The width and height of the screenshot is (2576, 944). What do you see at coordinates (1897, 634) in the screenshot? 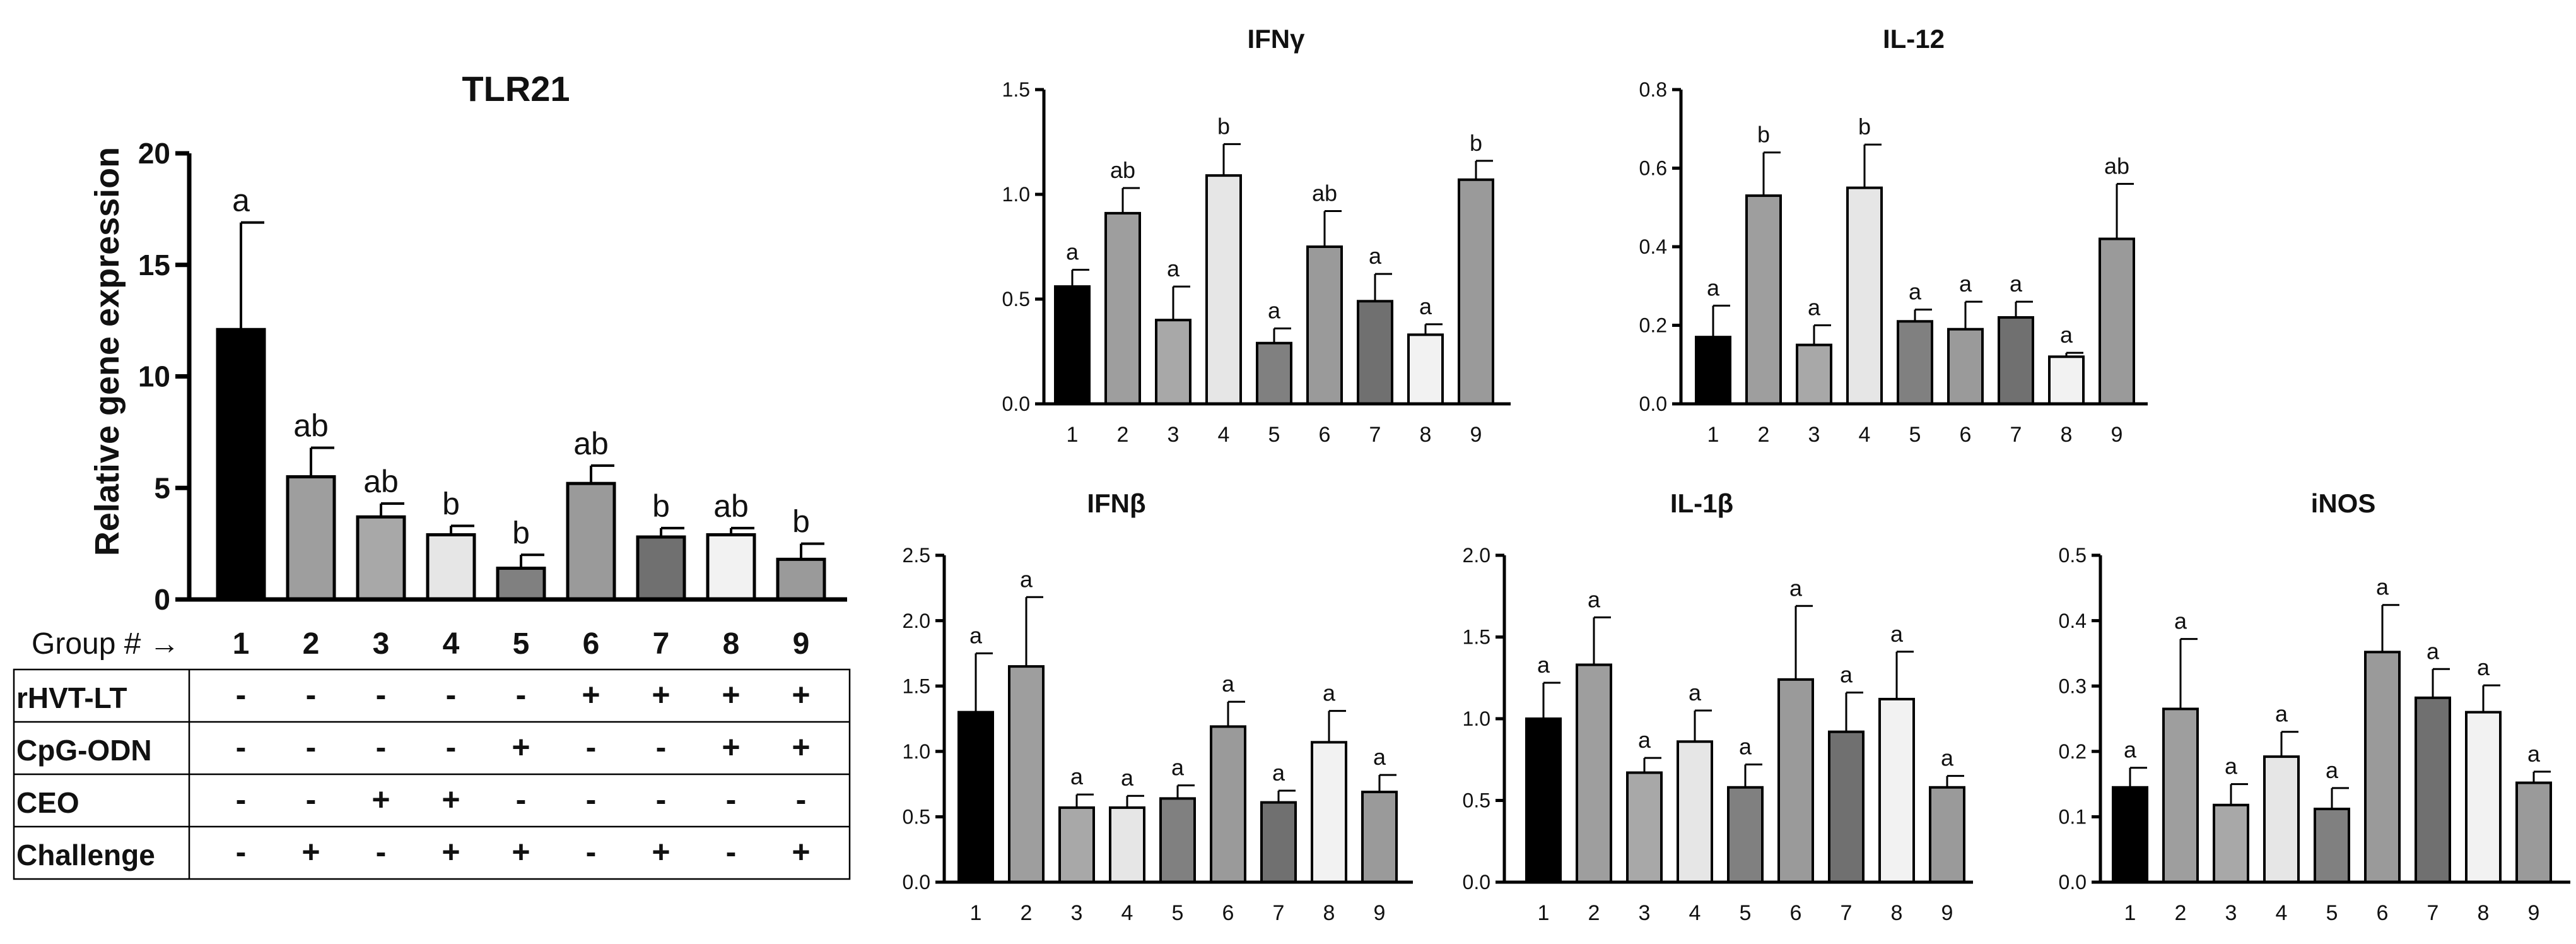
I see `il1b-significance-label: a` at bounding box center [1897, 634].